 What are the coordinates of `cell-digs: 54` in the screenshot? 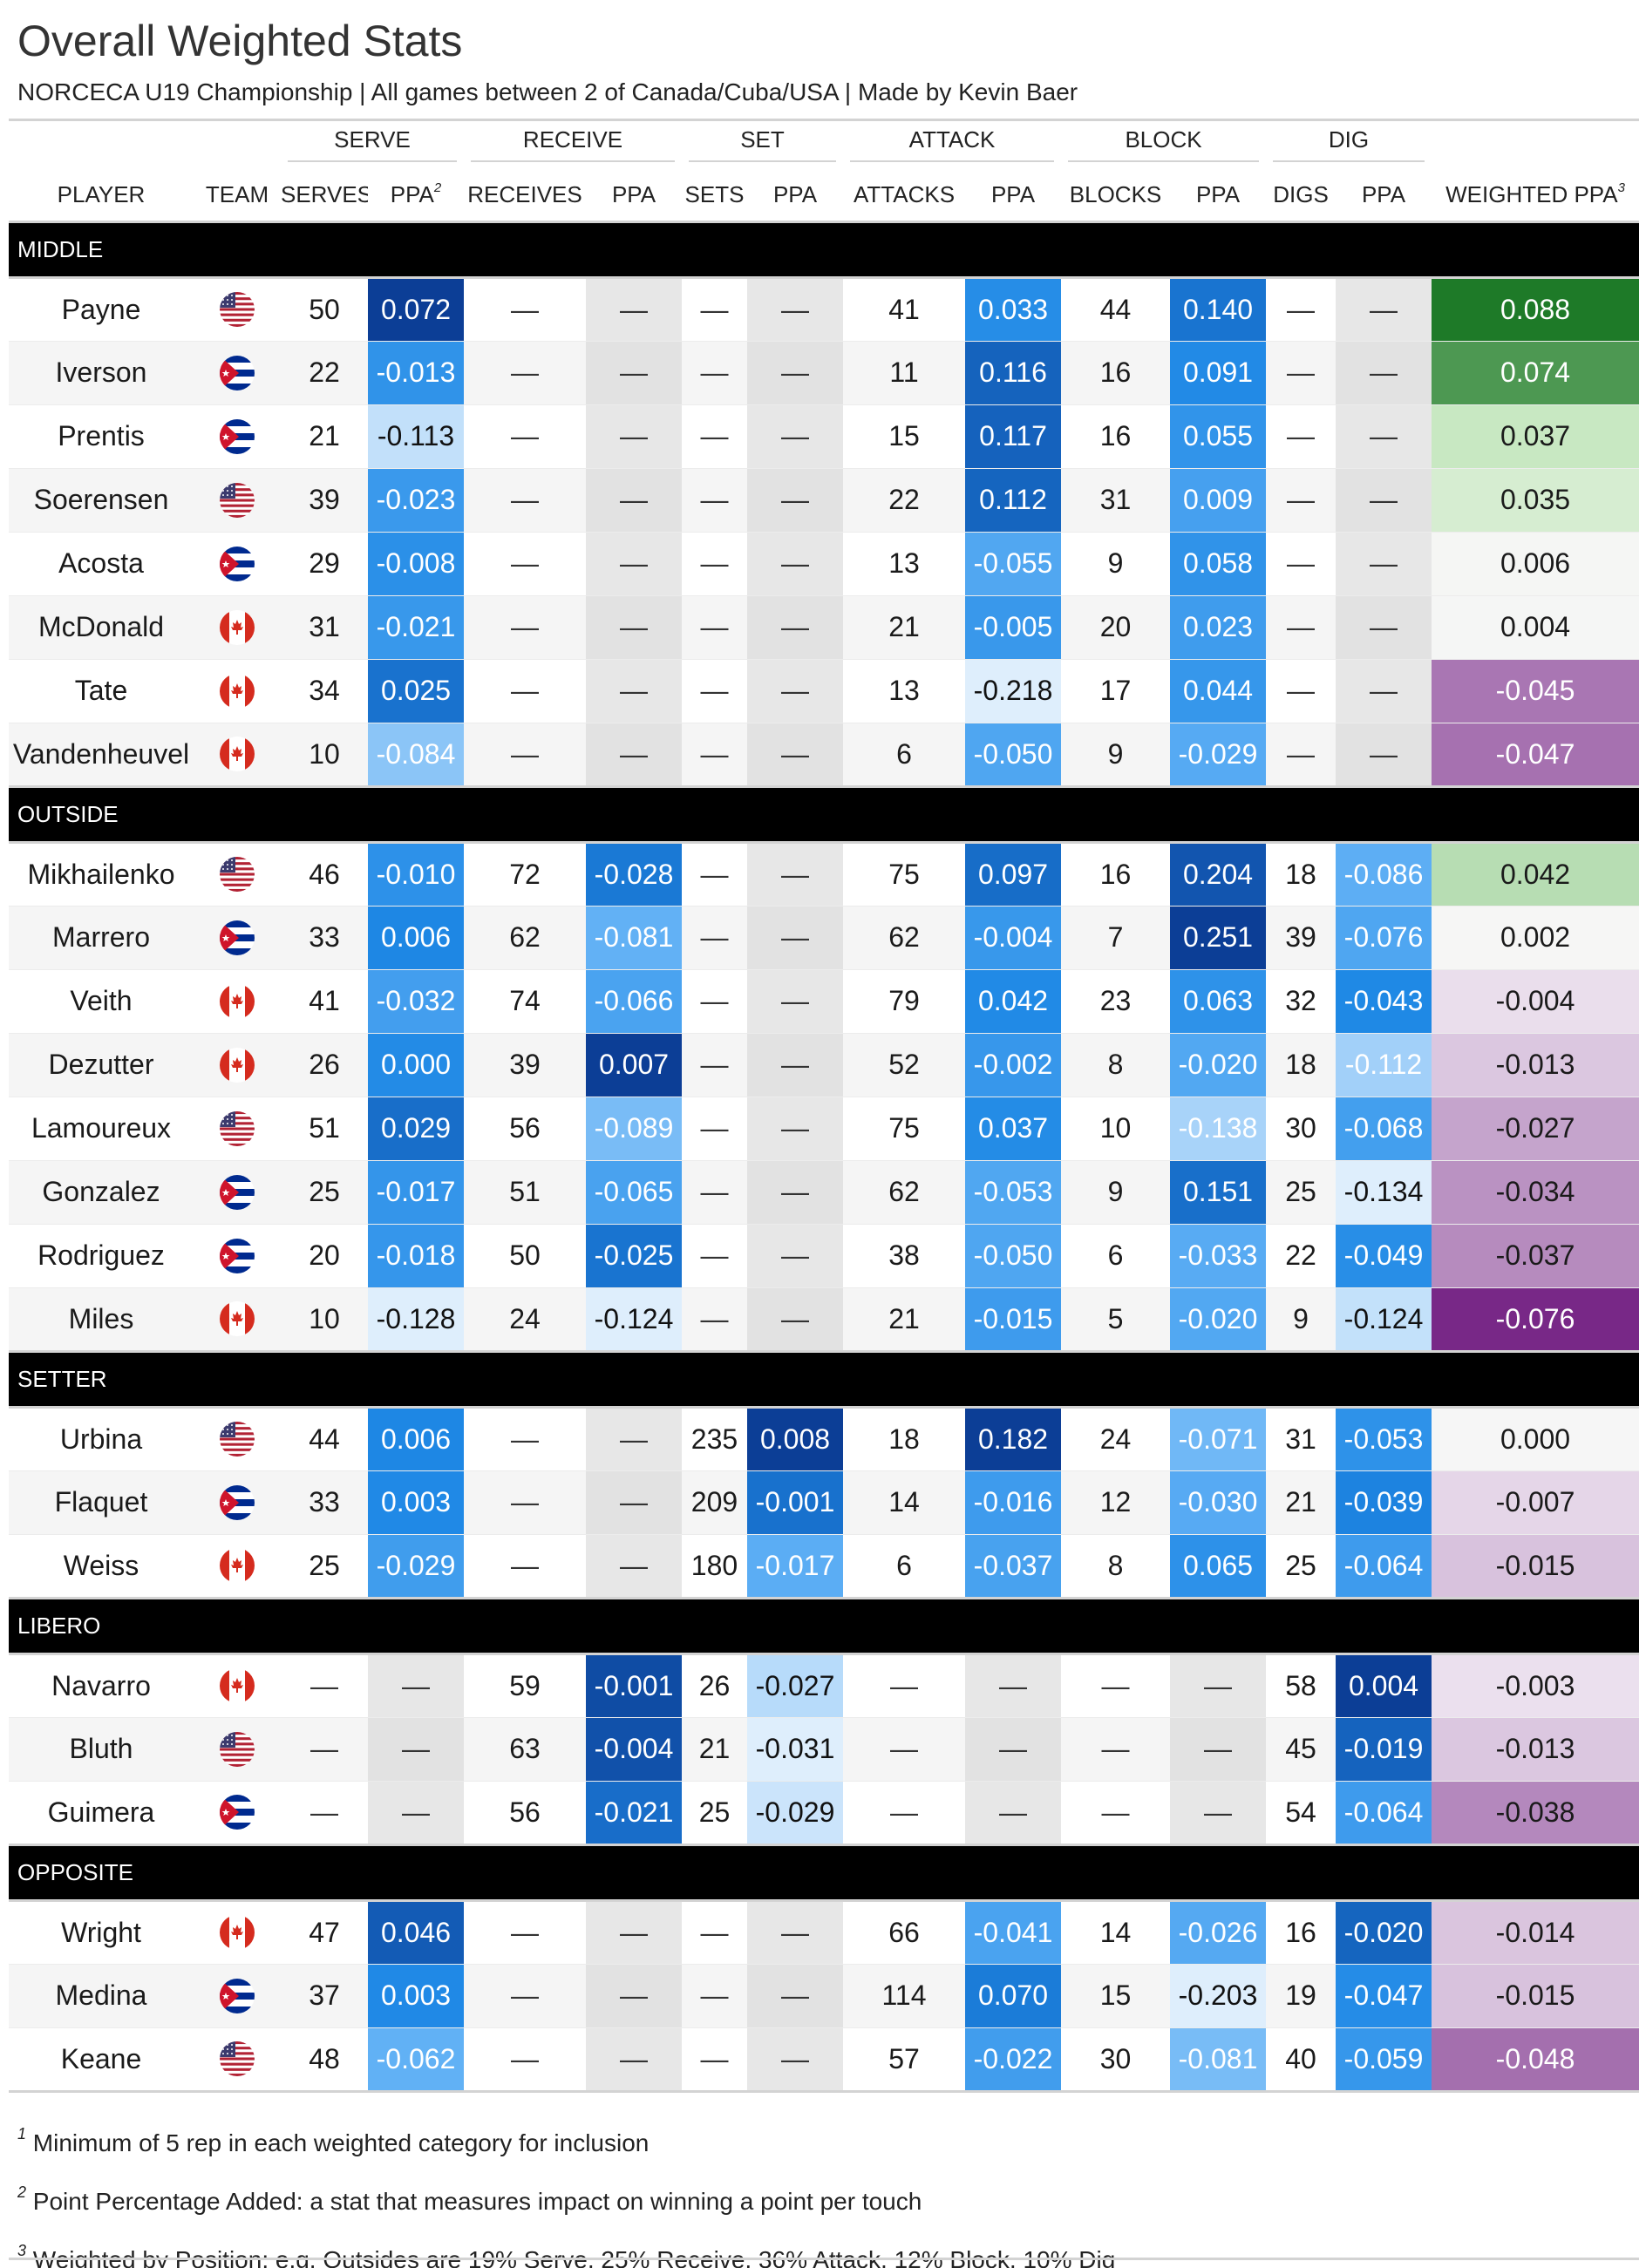 It's located at (1301, 1813).